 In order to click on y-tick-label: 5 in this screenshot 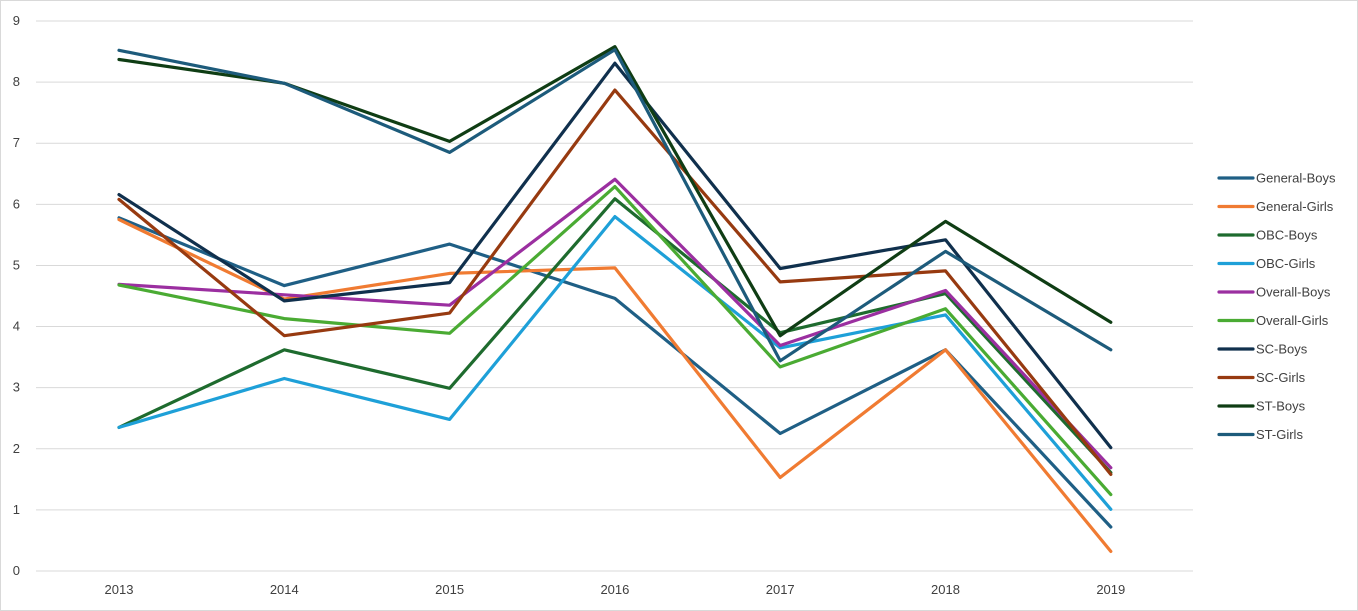, I will do `click(16, 264)`.